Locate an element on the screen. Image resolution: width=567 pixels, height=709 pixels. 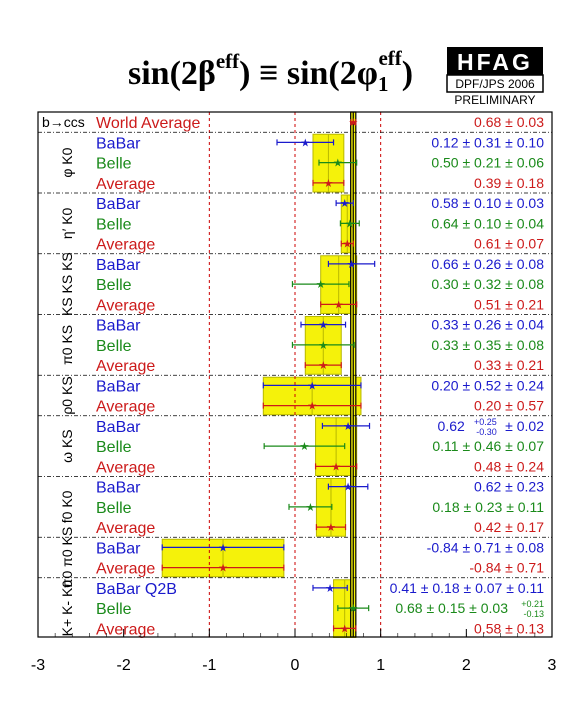
group-label: KS KS KS is located at coordinates (67, 284).